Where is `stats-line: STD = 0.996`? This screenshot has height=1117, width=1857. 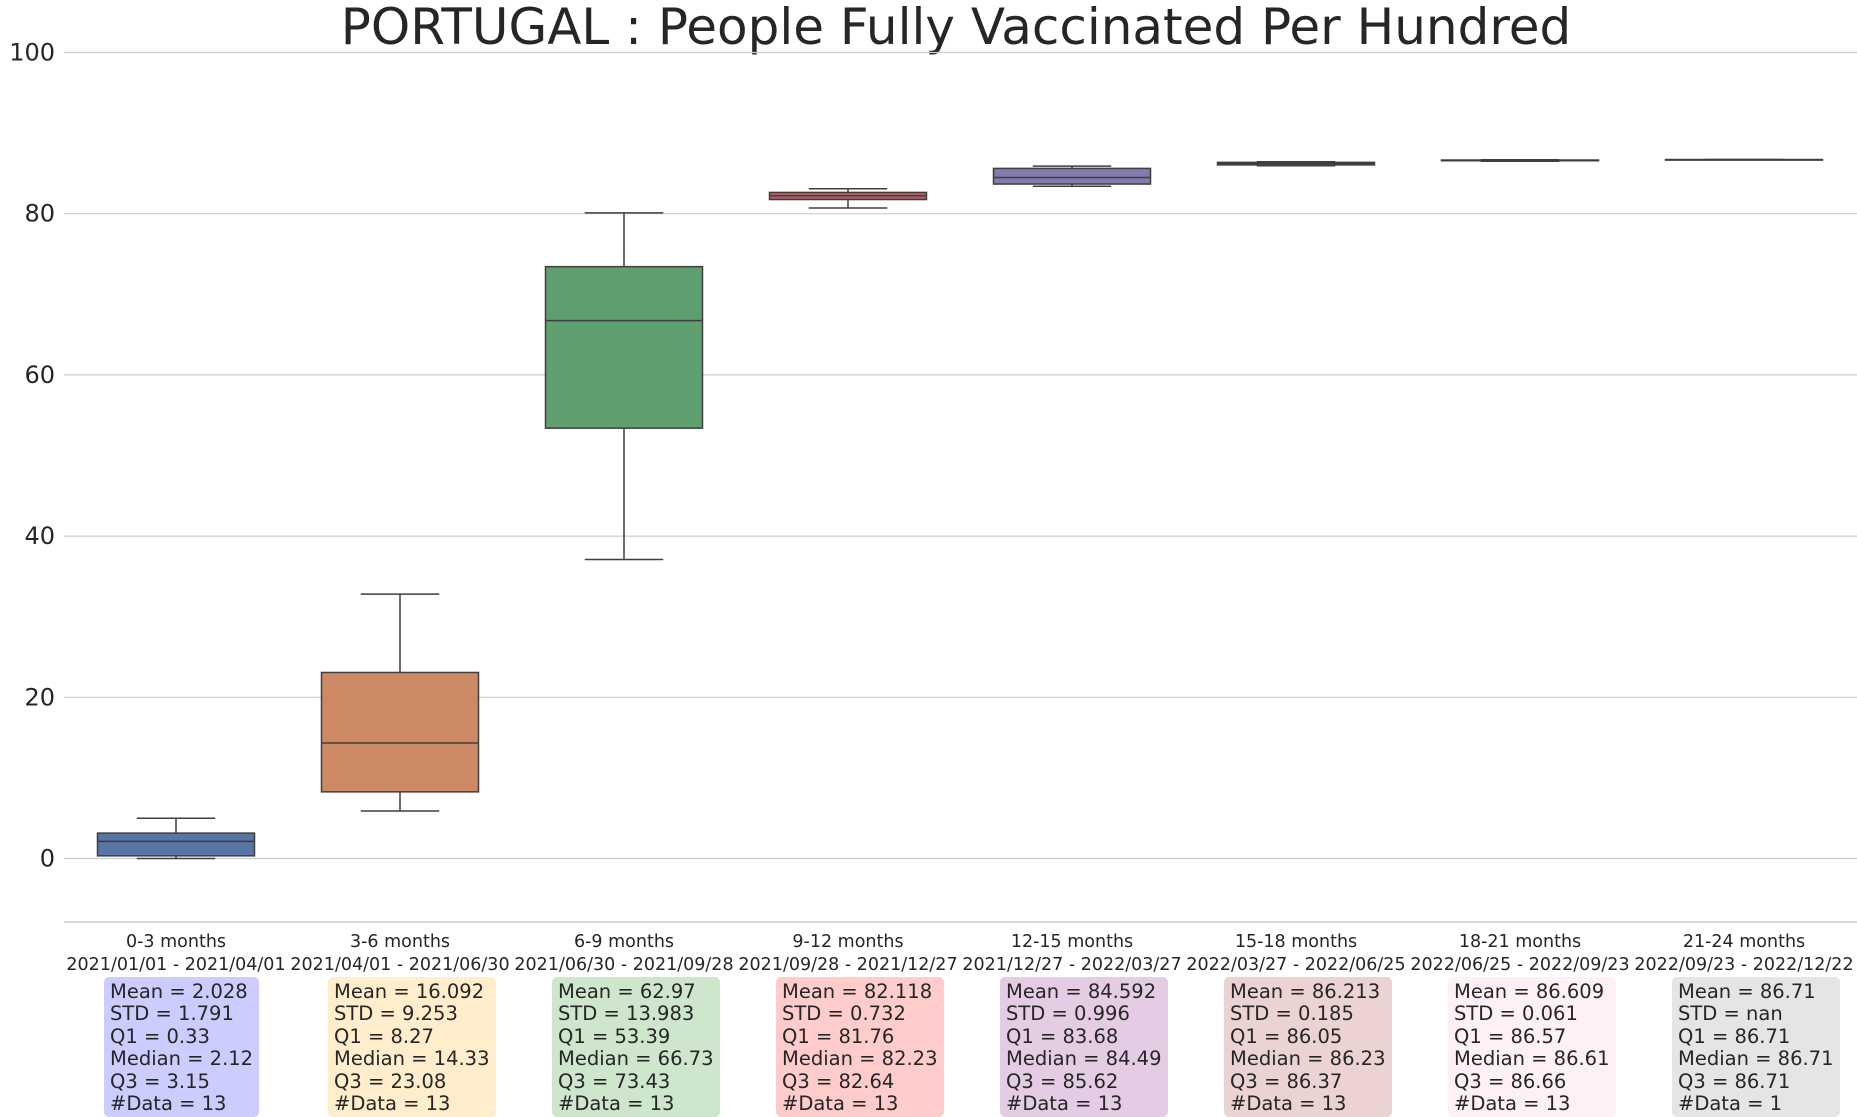 stats-line: STD = 0.996 is located at coordinates (1068, 1014).